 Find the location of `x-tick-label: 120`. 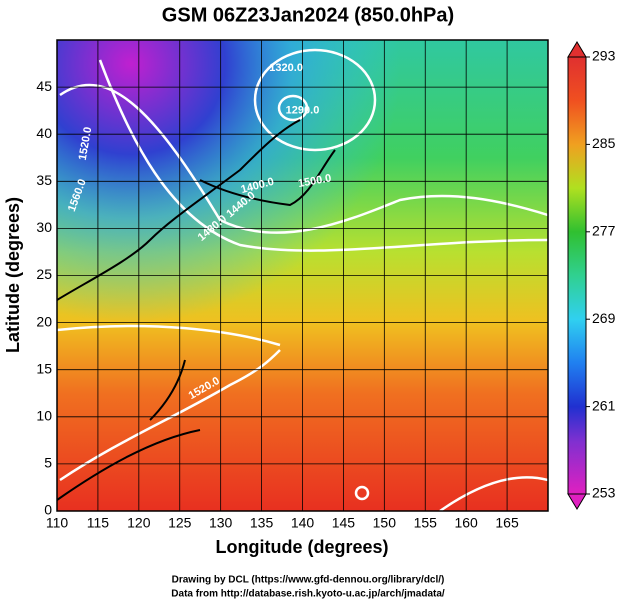

x-tick-label: 120 is located at coordinates (139, 523).